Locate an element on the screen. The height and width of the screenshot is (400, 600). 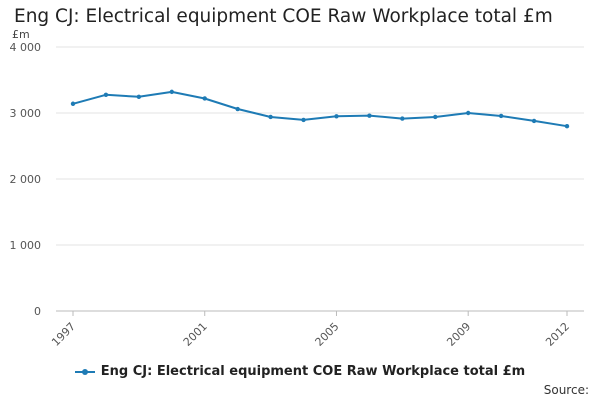
data-point-2008 is located at coordinates (435, 117).